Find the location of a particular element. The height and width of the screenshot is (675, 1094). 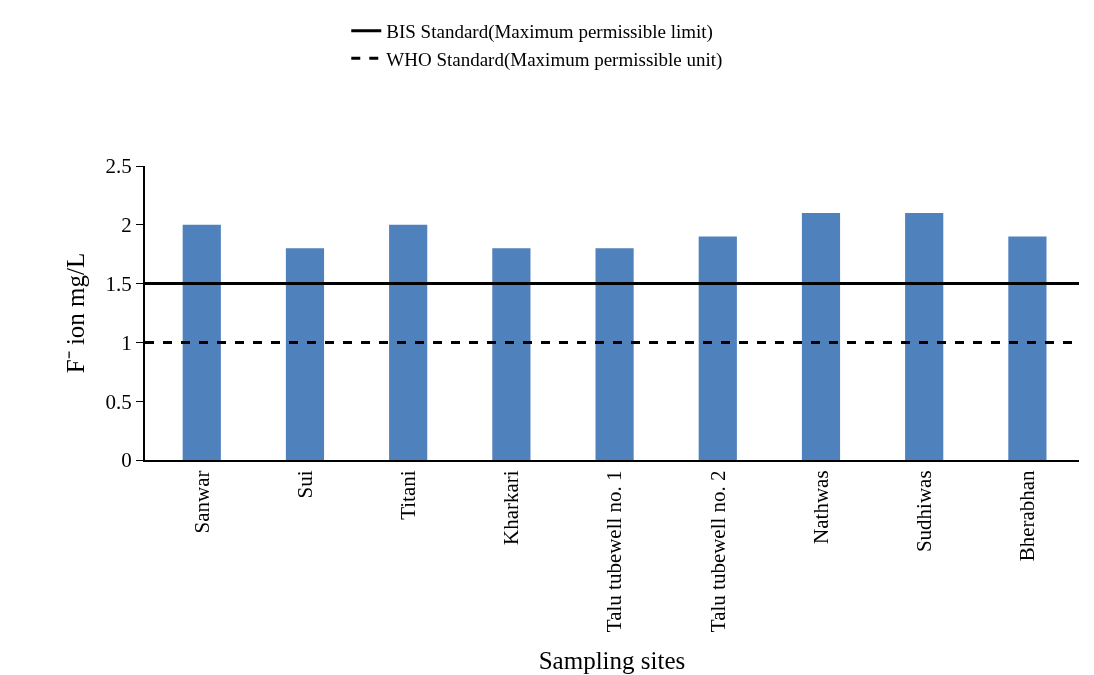

legend-label: WHO Standard(Maximum permissible unit) is located at coordinates (554, 59).